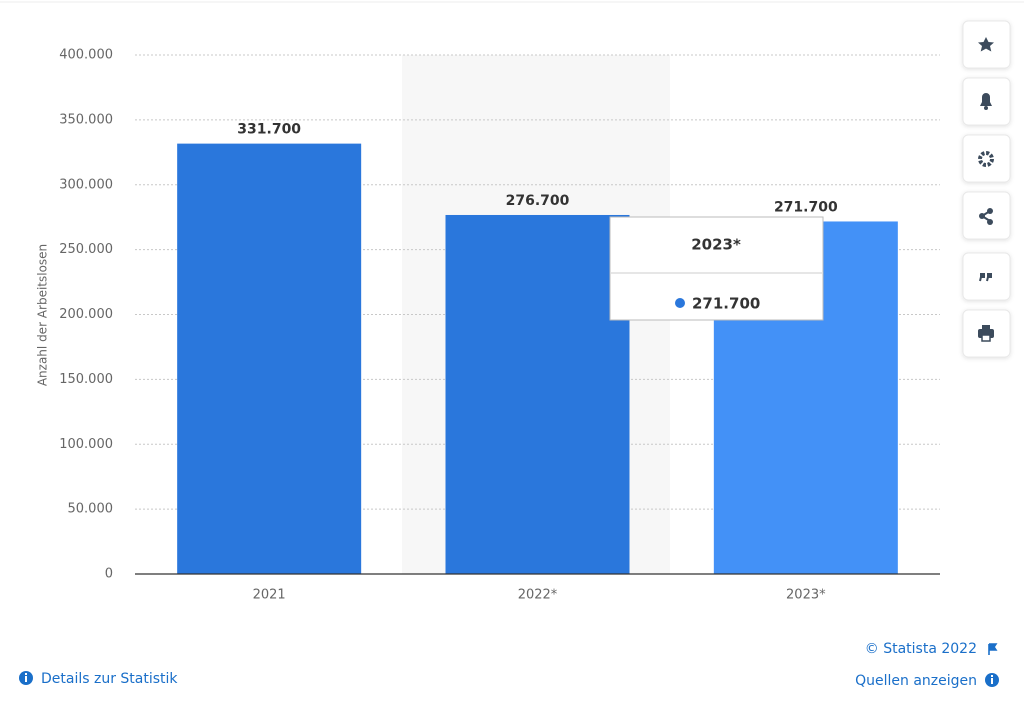 This screenshot has width=1024, height=712. I want to click on copyright: © Statista 2022, so click(921, 649).